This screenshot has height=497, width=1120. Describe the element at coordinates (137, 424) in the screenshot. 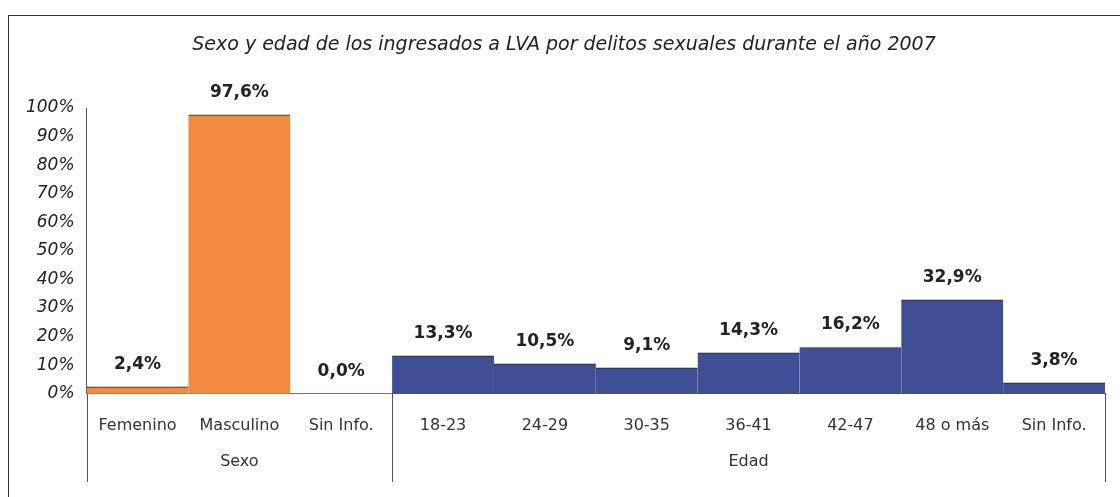

I see `x-tick-label: Femenino` at that location.